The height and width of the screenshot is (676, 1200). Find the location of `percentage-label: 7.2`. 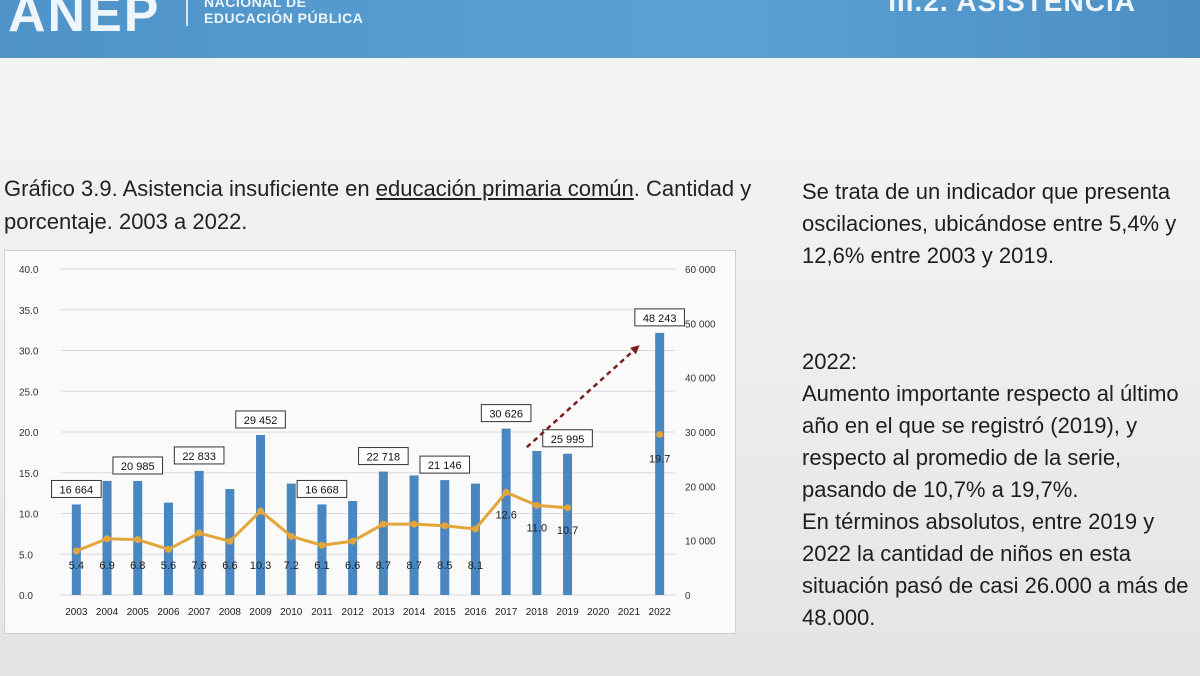

percentage-label: 7.2 is located at coordinates (291, 566).